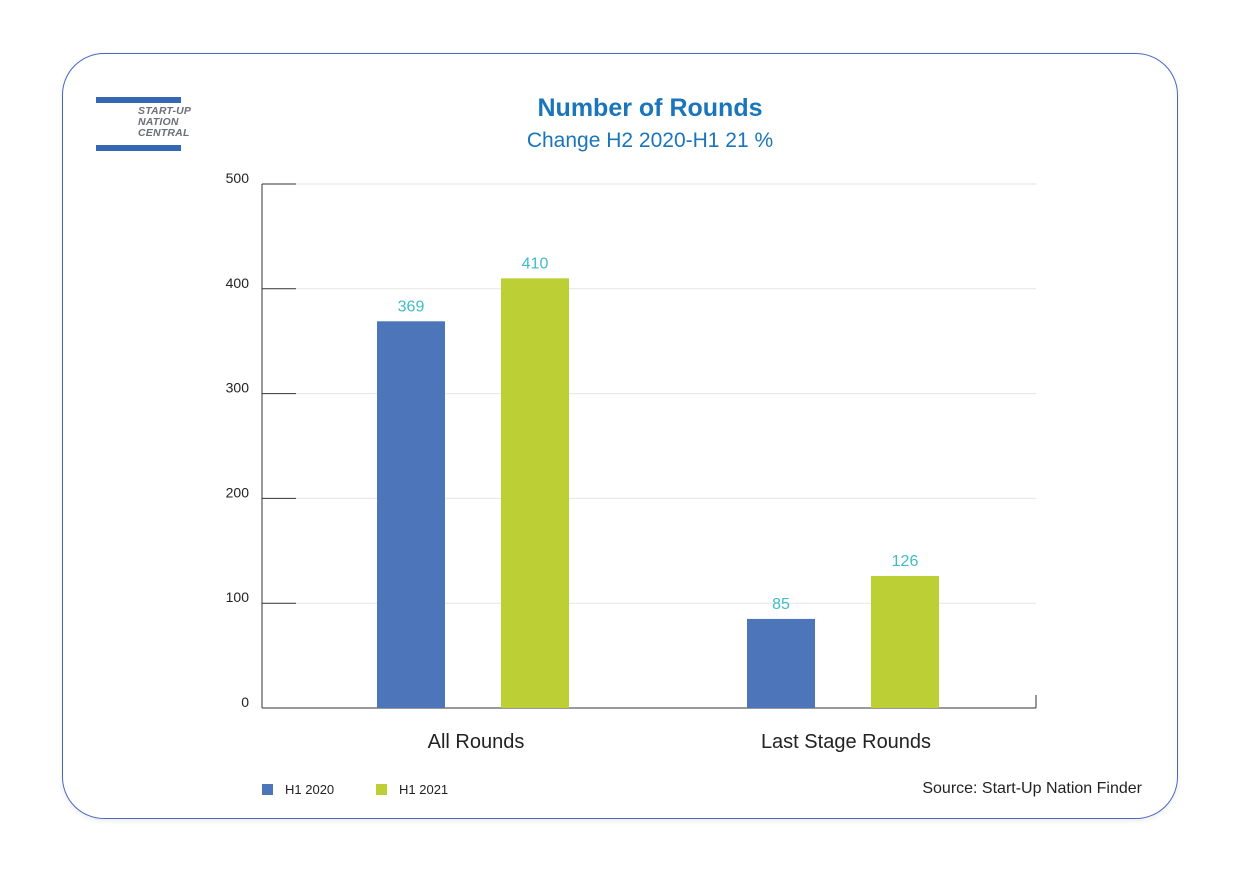  Describe the element at coordinates (267, 789) in the screenshot. I see `legend-swatch-h1-2020` at that location.